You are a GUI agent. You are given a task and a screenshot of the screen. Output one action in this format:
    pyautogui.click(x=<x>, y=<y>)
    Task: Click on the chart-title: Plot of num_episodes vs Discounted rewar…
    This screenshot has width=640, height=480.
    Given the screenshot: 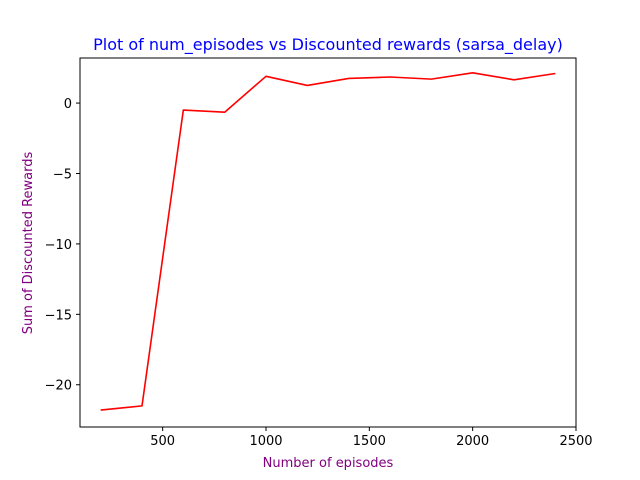 What is the action you would take?
    pyautogui.click(x=328, y=45)
    